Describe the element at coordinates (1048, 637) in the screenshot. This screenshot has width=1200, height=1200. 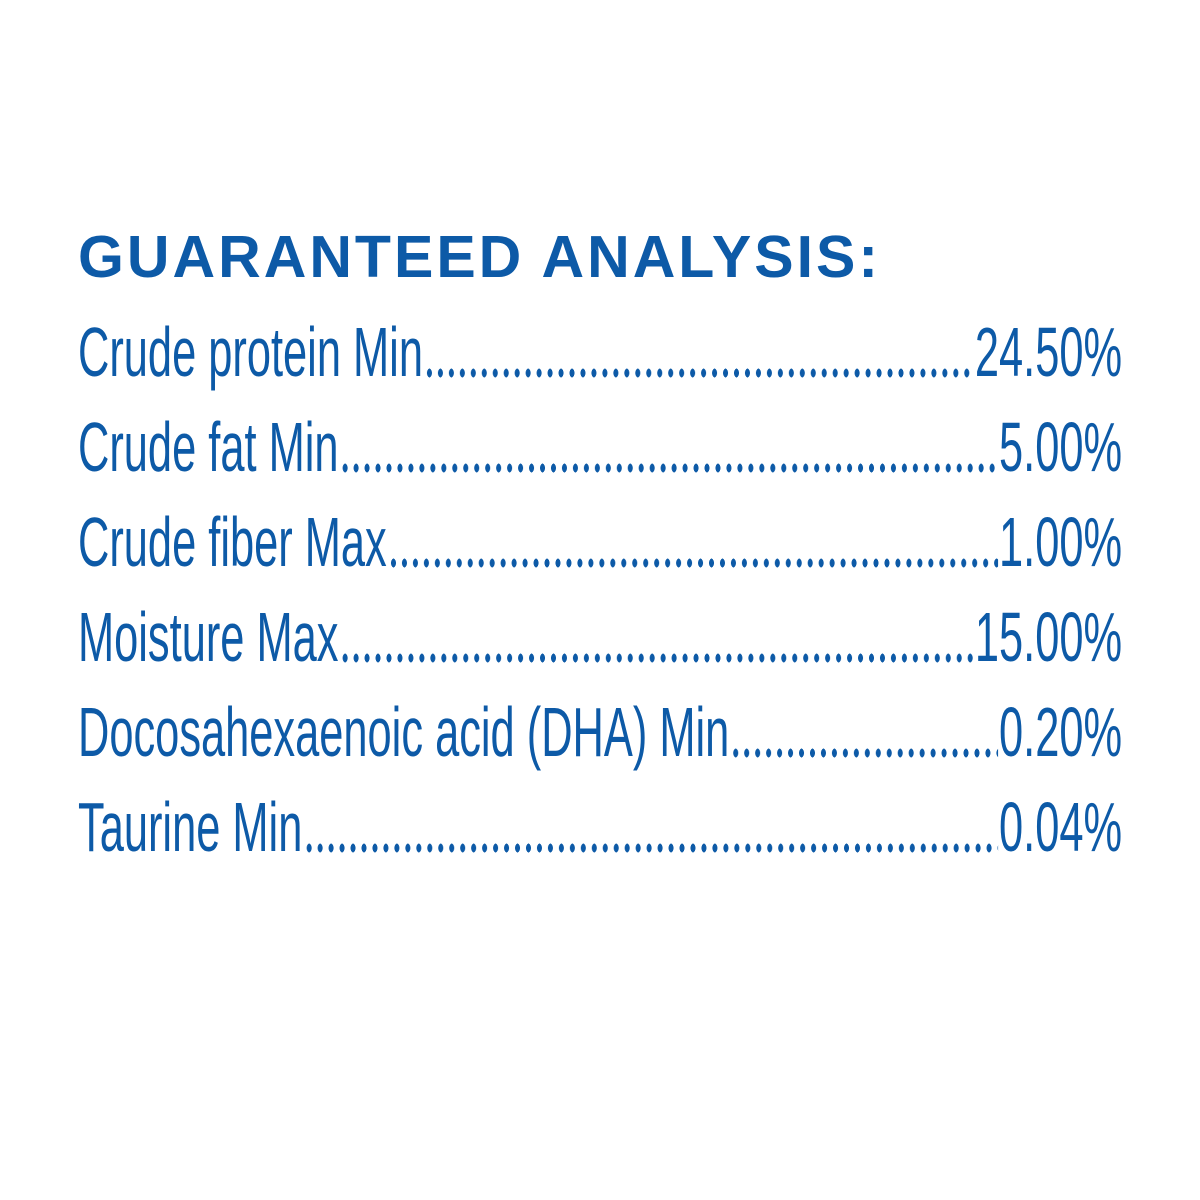
I see `nutrient-value: 15.00%` at that location.